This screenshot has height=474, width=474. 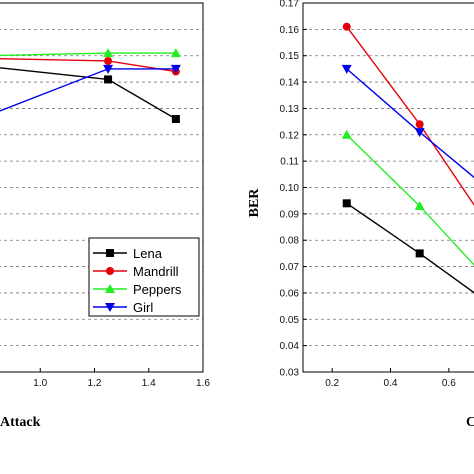 I want to click on right-y-tick-label: 0.09, so click(x=290, y=214).